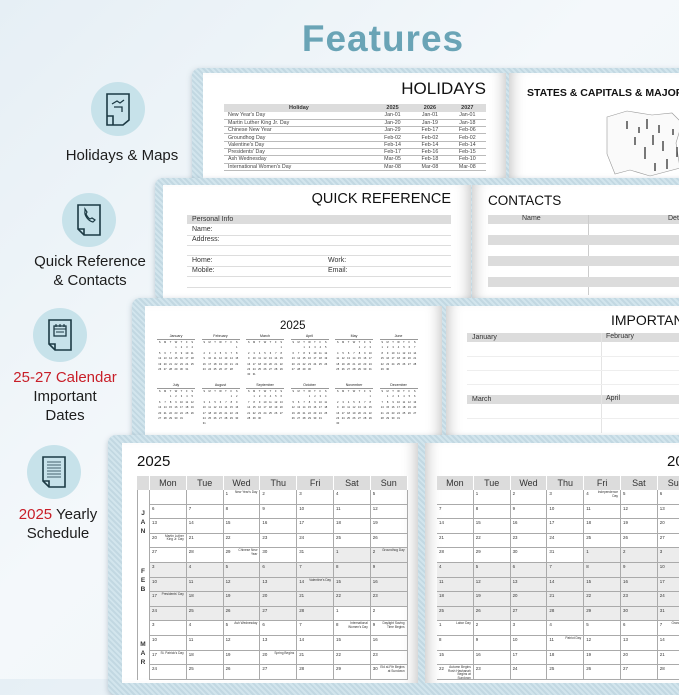 This screenshot has height=695, width=679. What do you see at coordinates (662, 537) in the screenshot?
I see `day-number: 27` at bounding box center [662, 537].